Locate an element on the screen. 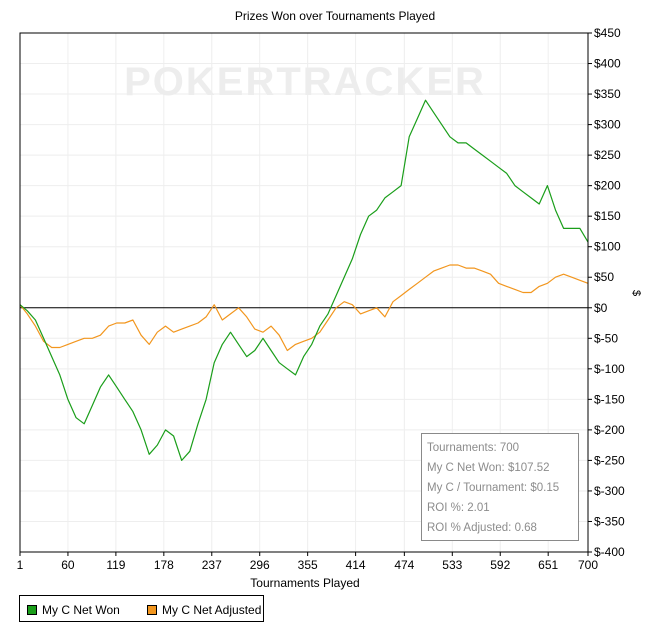 The height and width of the screenshot is (635, 645). y-tick-label: $100 is located at coordinates (607, 247).